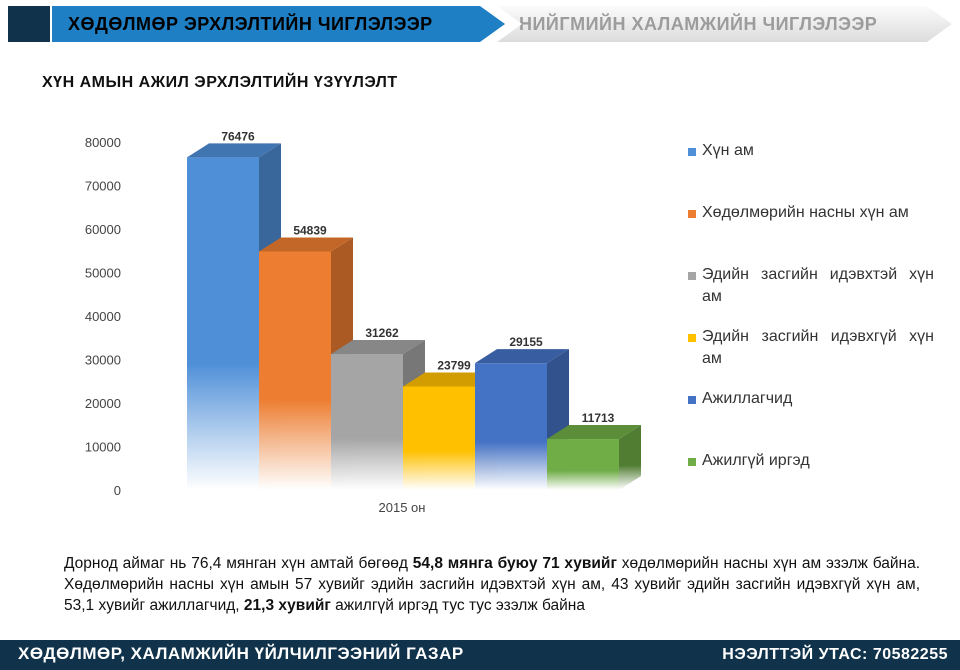 Image resolution: width=960 pixels, height=670 pixels. Describe the element at coordinates (220, 82) in the screenshot. I see `chart-title: ХҮН АМЫН АЖИЛ ЭРХЛЭЛТИЙН ҮЗҮҮЛЭЛТ` at that location.